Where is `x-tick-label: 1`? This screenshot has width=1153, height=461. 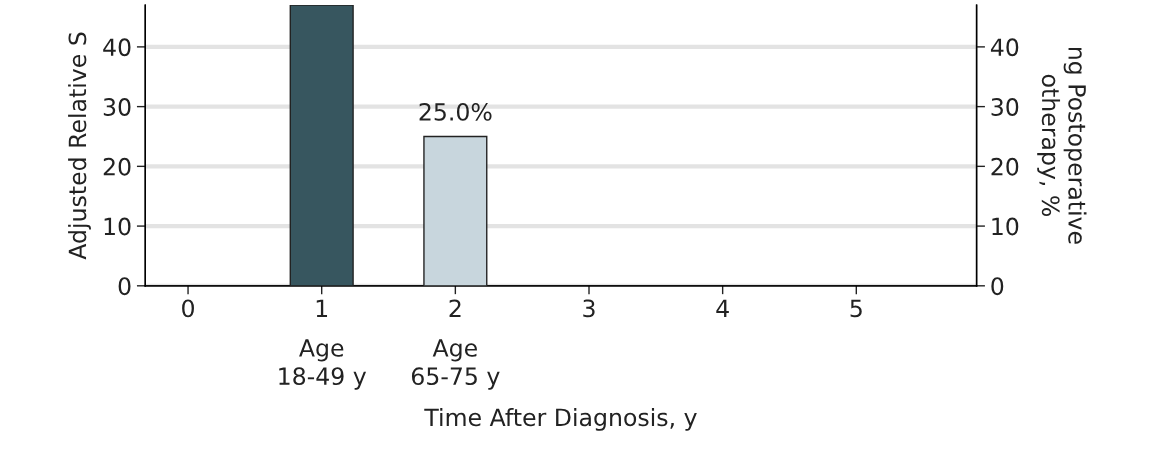
x-tick-label: 1 is located at coordinates (322, 308).